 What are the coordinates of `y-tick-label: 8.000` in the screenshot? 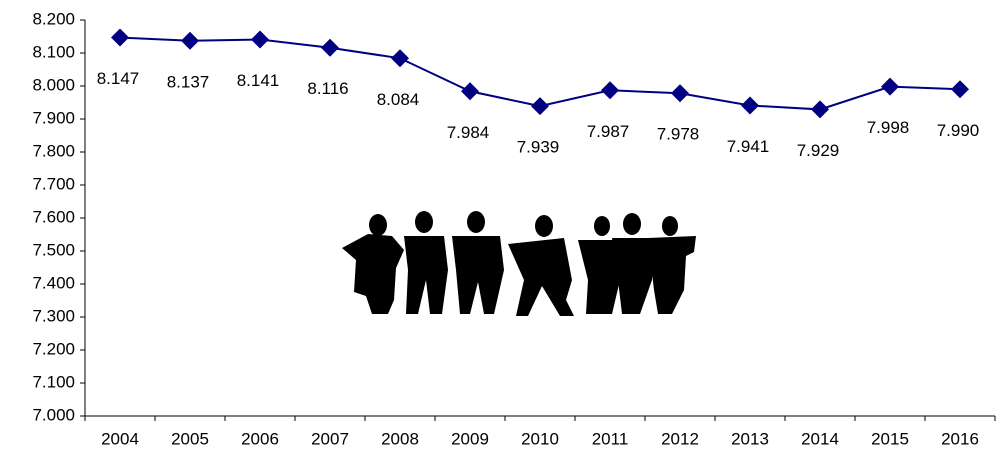 It's located at (53, 84).